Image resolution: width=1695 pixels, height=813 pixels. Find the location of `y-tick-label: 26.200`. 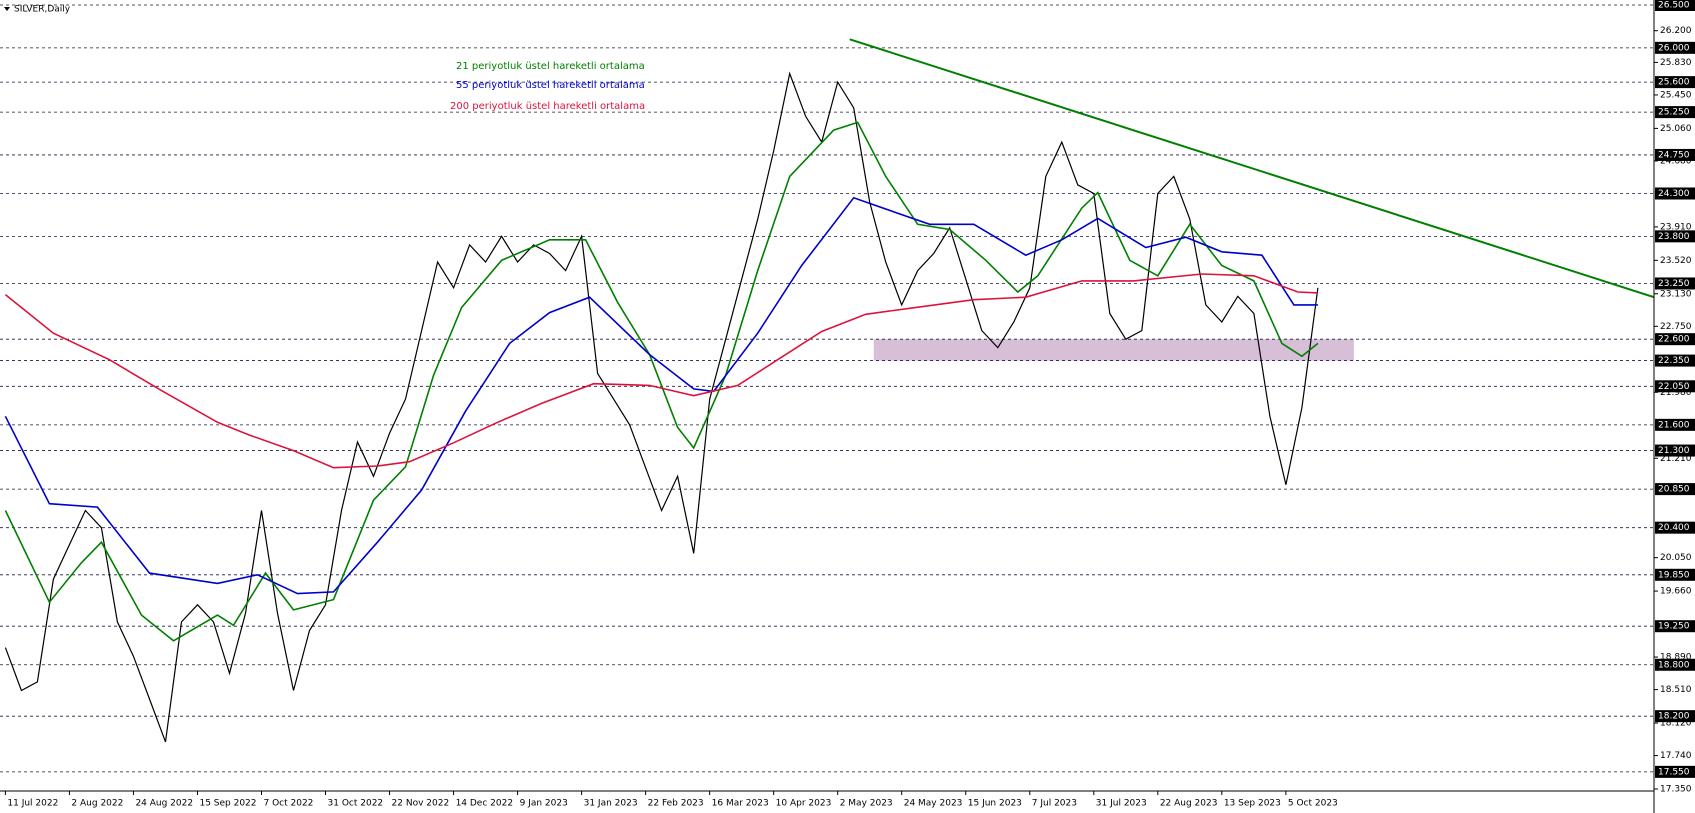

y-tick-label: 26.200 is located at coordinates (1676, 31).